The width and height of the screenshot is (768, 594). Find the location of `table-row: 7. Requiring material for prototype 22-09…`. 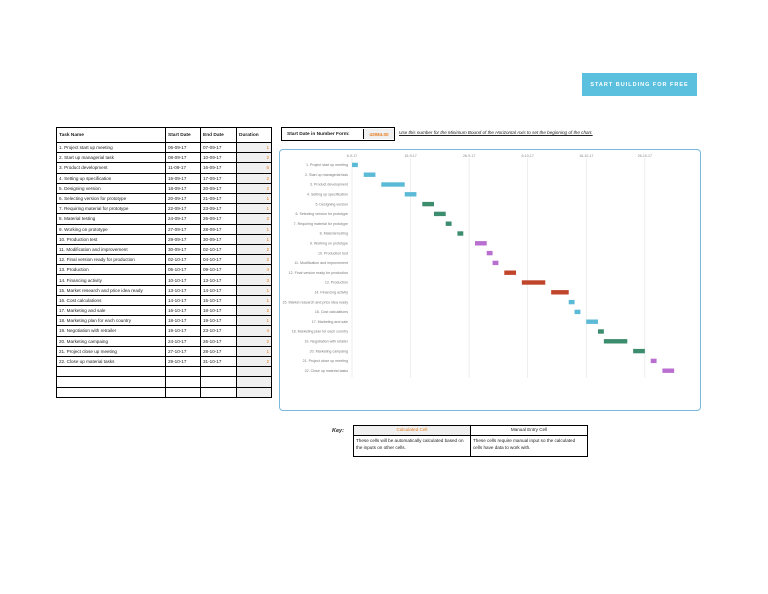

table-row: 7. Requiring material for prototype 22-09… is located at coordinates (164, 209).